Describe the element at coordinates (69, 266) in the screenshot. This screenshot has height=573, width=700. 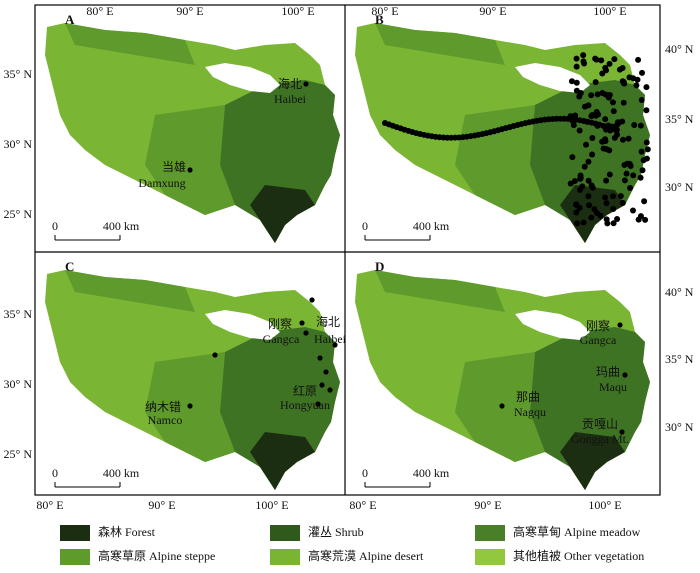
I see `panel-label: C` at that location.